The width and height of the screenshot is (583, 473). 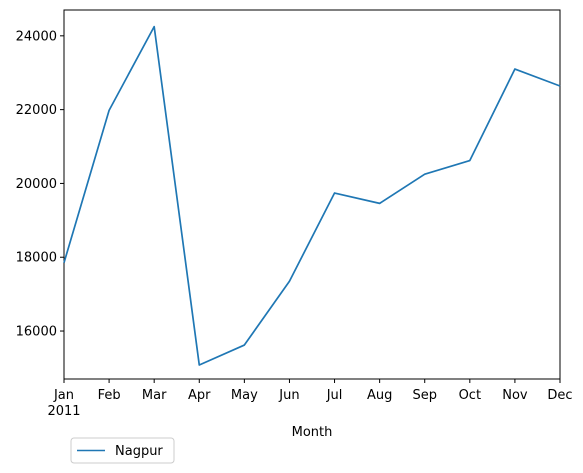 I want to click on legend: Nagpur, so click(x=122, y=450).